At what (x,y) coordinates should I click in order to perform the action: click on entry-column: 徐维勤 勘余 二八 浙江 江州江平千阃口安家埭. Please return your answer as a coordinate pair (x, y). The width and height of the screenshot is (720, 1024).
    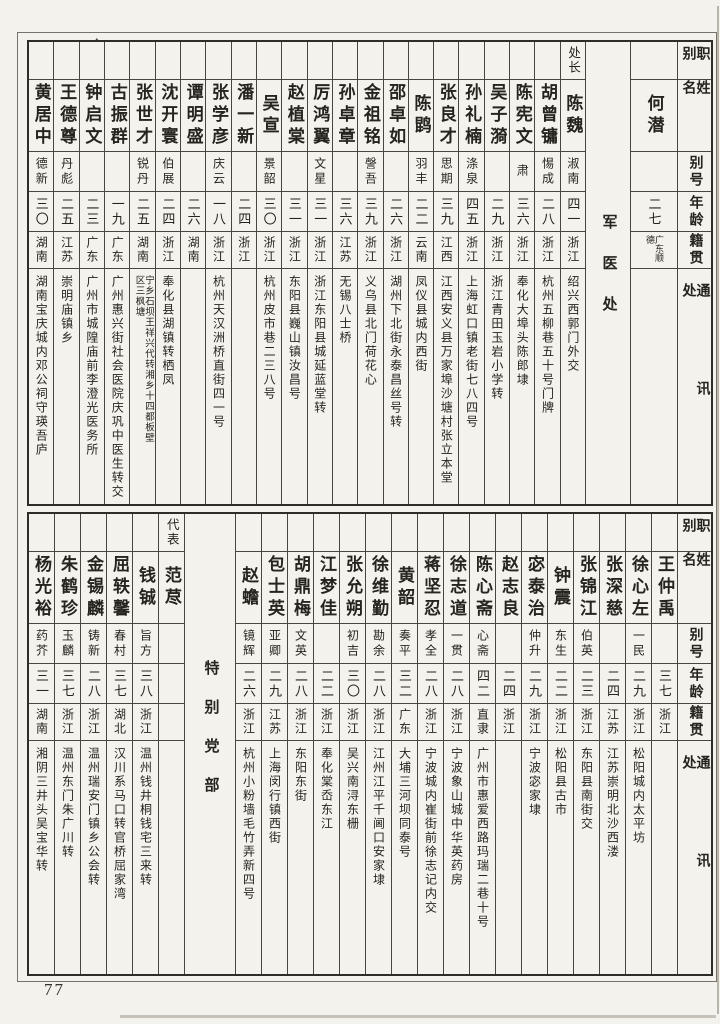
    Looking at the image, I should click on (378, 744).